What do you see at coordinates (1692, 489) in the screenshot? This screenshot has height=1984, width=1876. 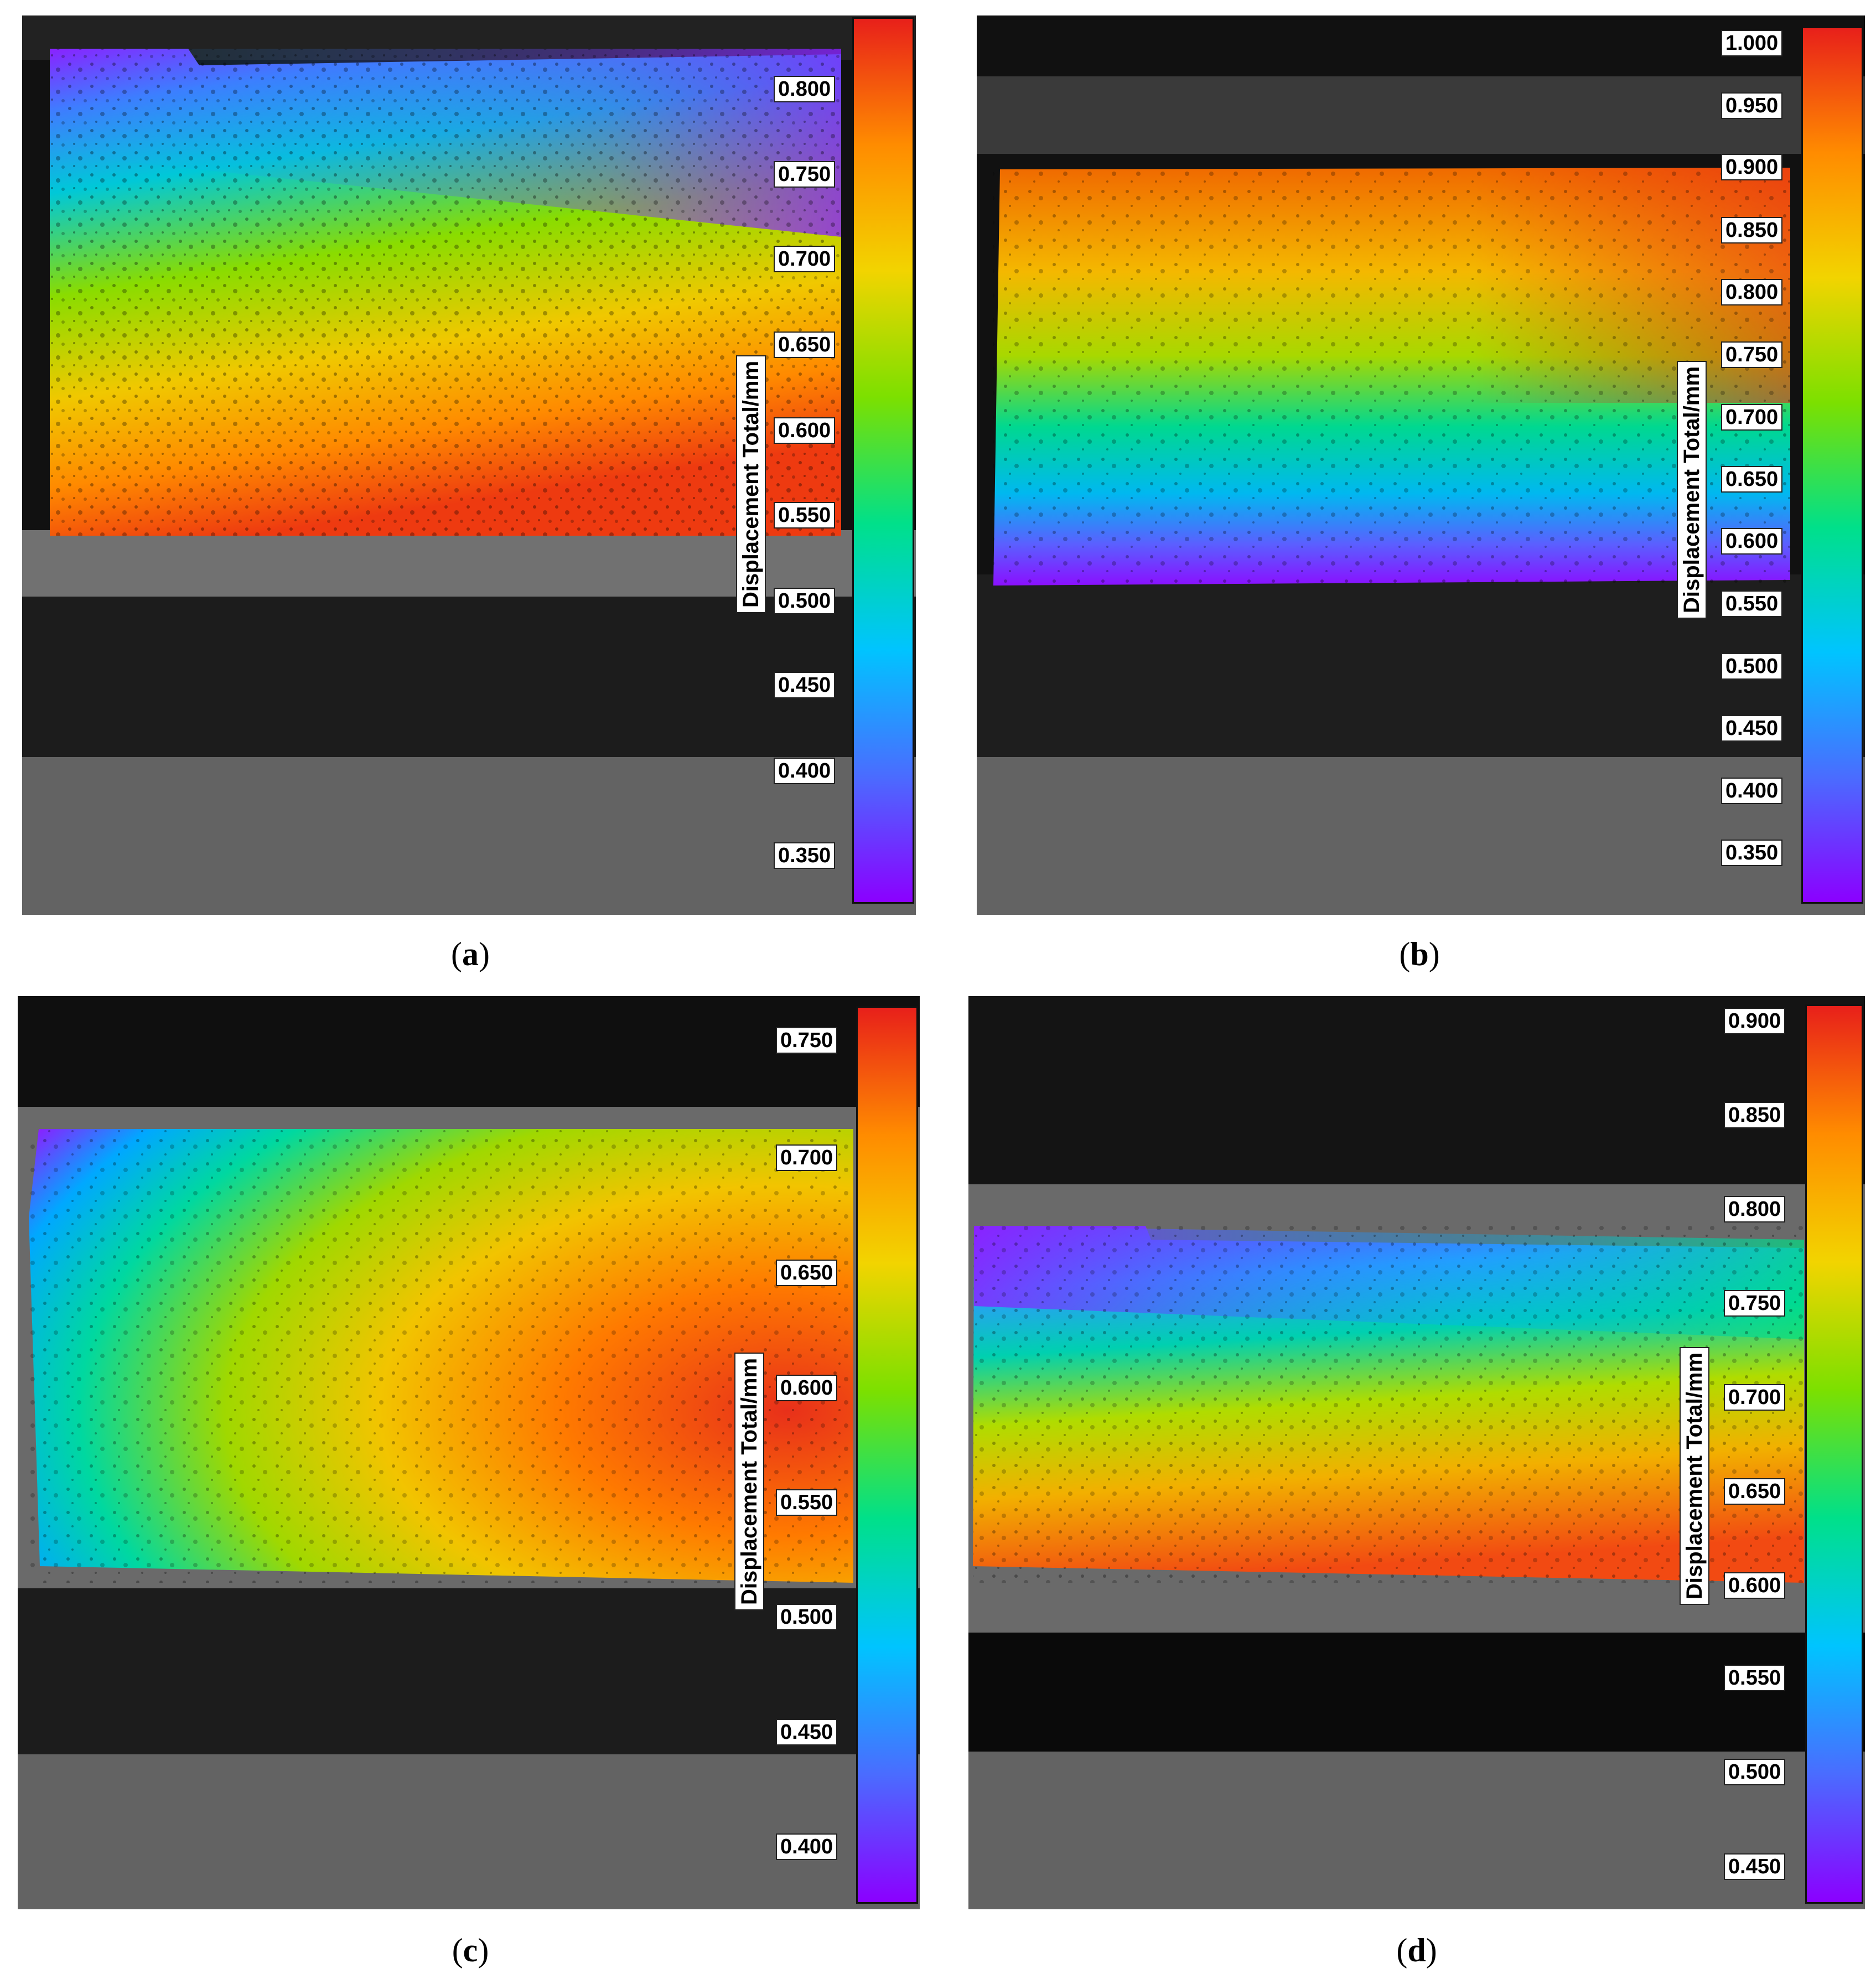 I see `colorbar-label-b: Displacement Total/mm` at bounding box center [1692, 489].